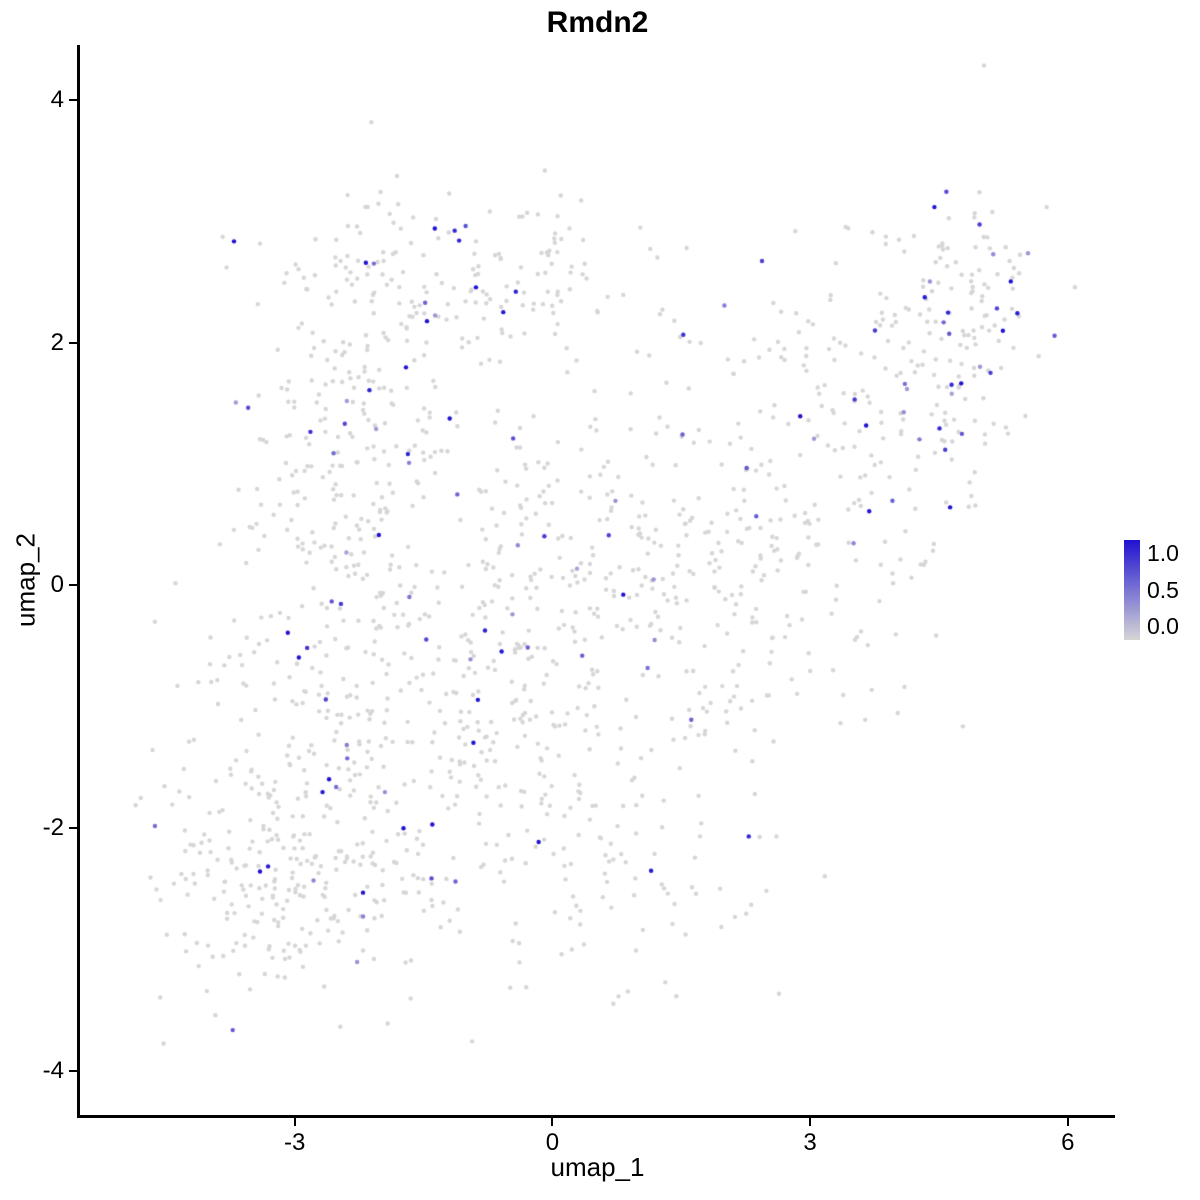  What do you see at coordinates (25, 580) in the screenshot?
I see `y-axis-label: umap_2` at bounding box center [25, 580].